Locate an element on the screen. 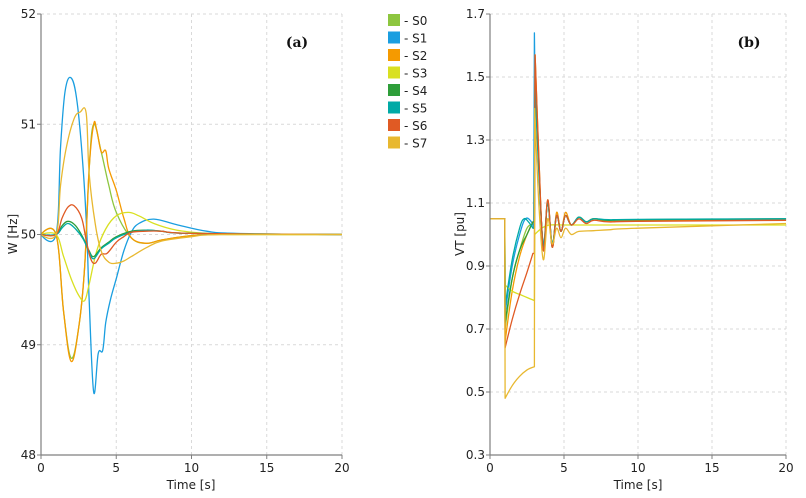 The height and width of the screenshot is (498, 806). legend-label: - S5 is located at coordinates (415, 109).